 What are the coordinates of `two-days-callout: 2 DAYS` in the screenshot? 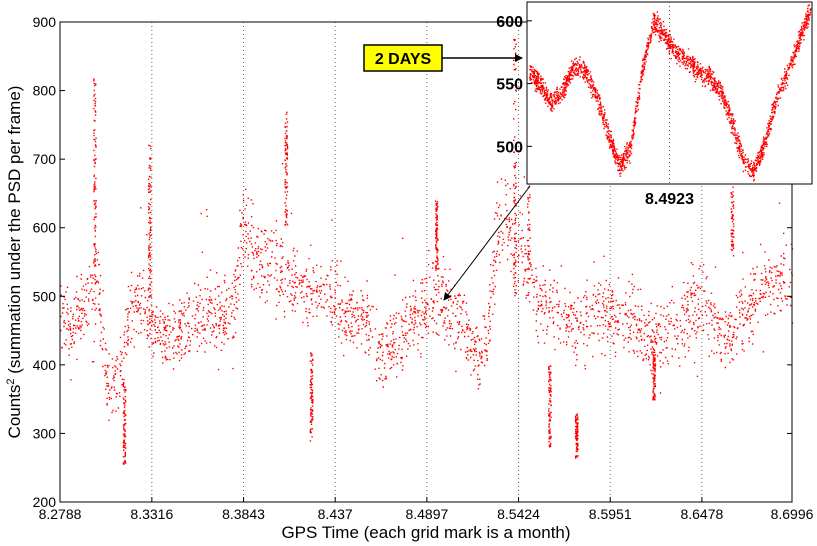 It's located at (443, 58).